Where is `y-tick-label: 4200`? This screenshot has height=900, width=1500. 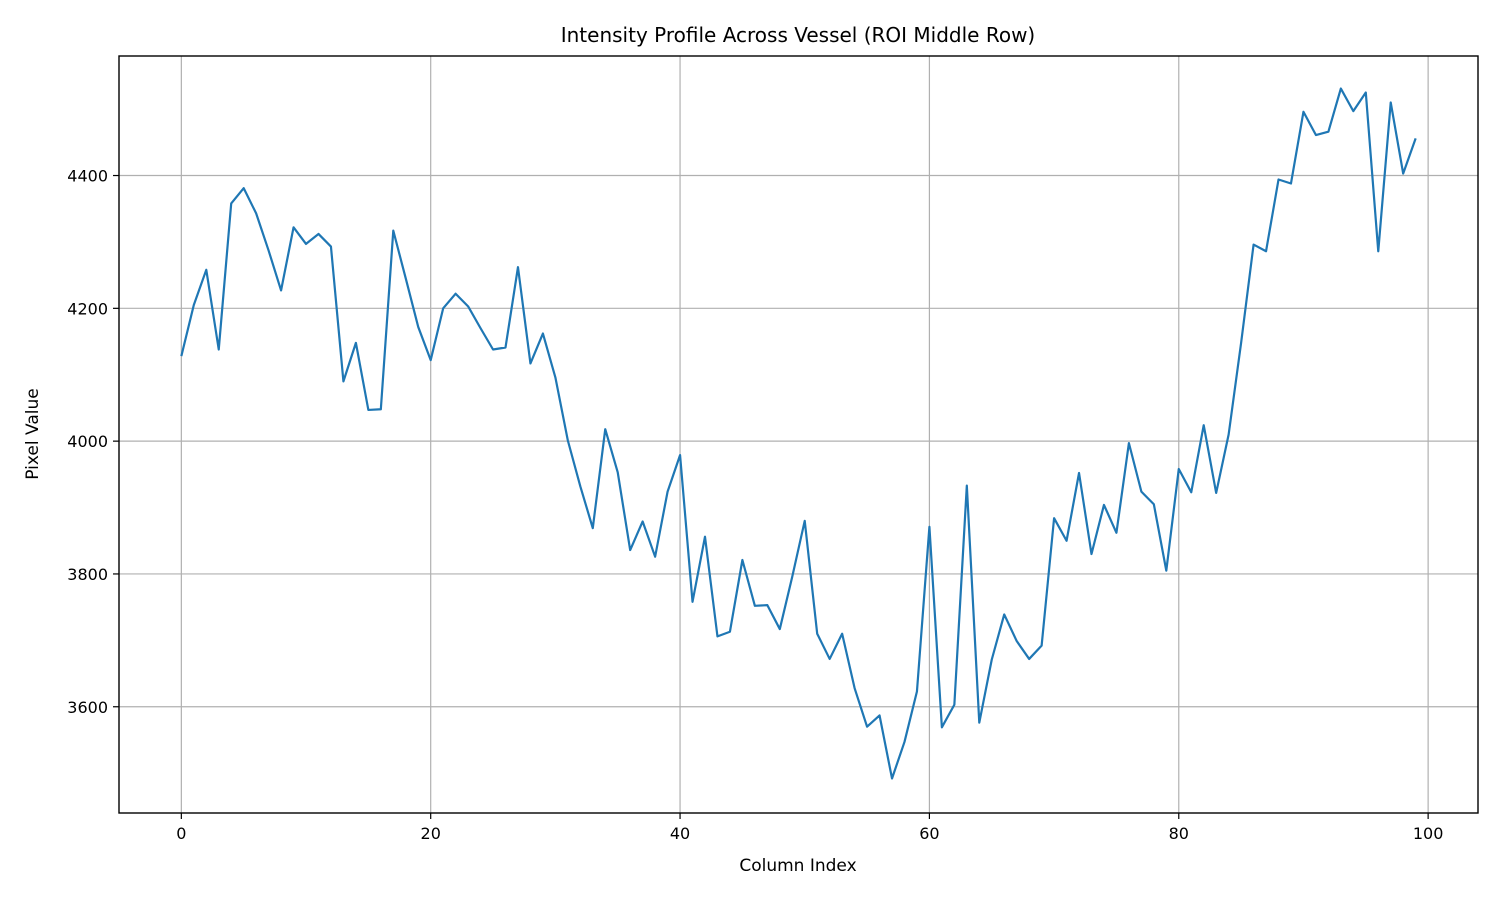
y-tick-label: 4200 is located at coordinates (87, 308).